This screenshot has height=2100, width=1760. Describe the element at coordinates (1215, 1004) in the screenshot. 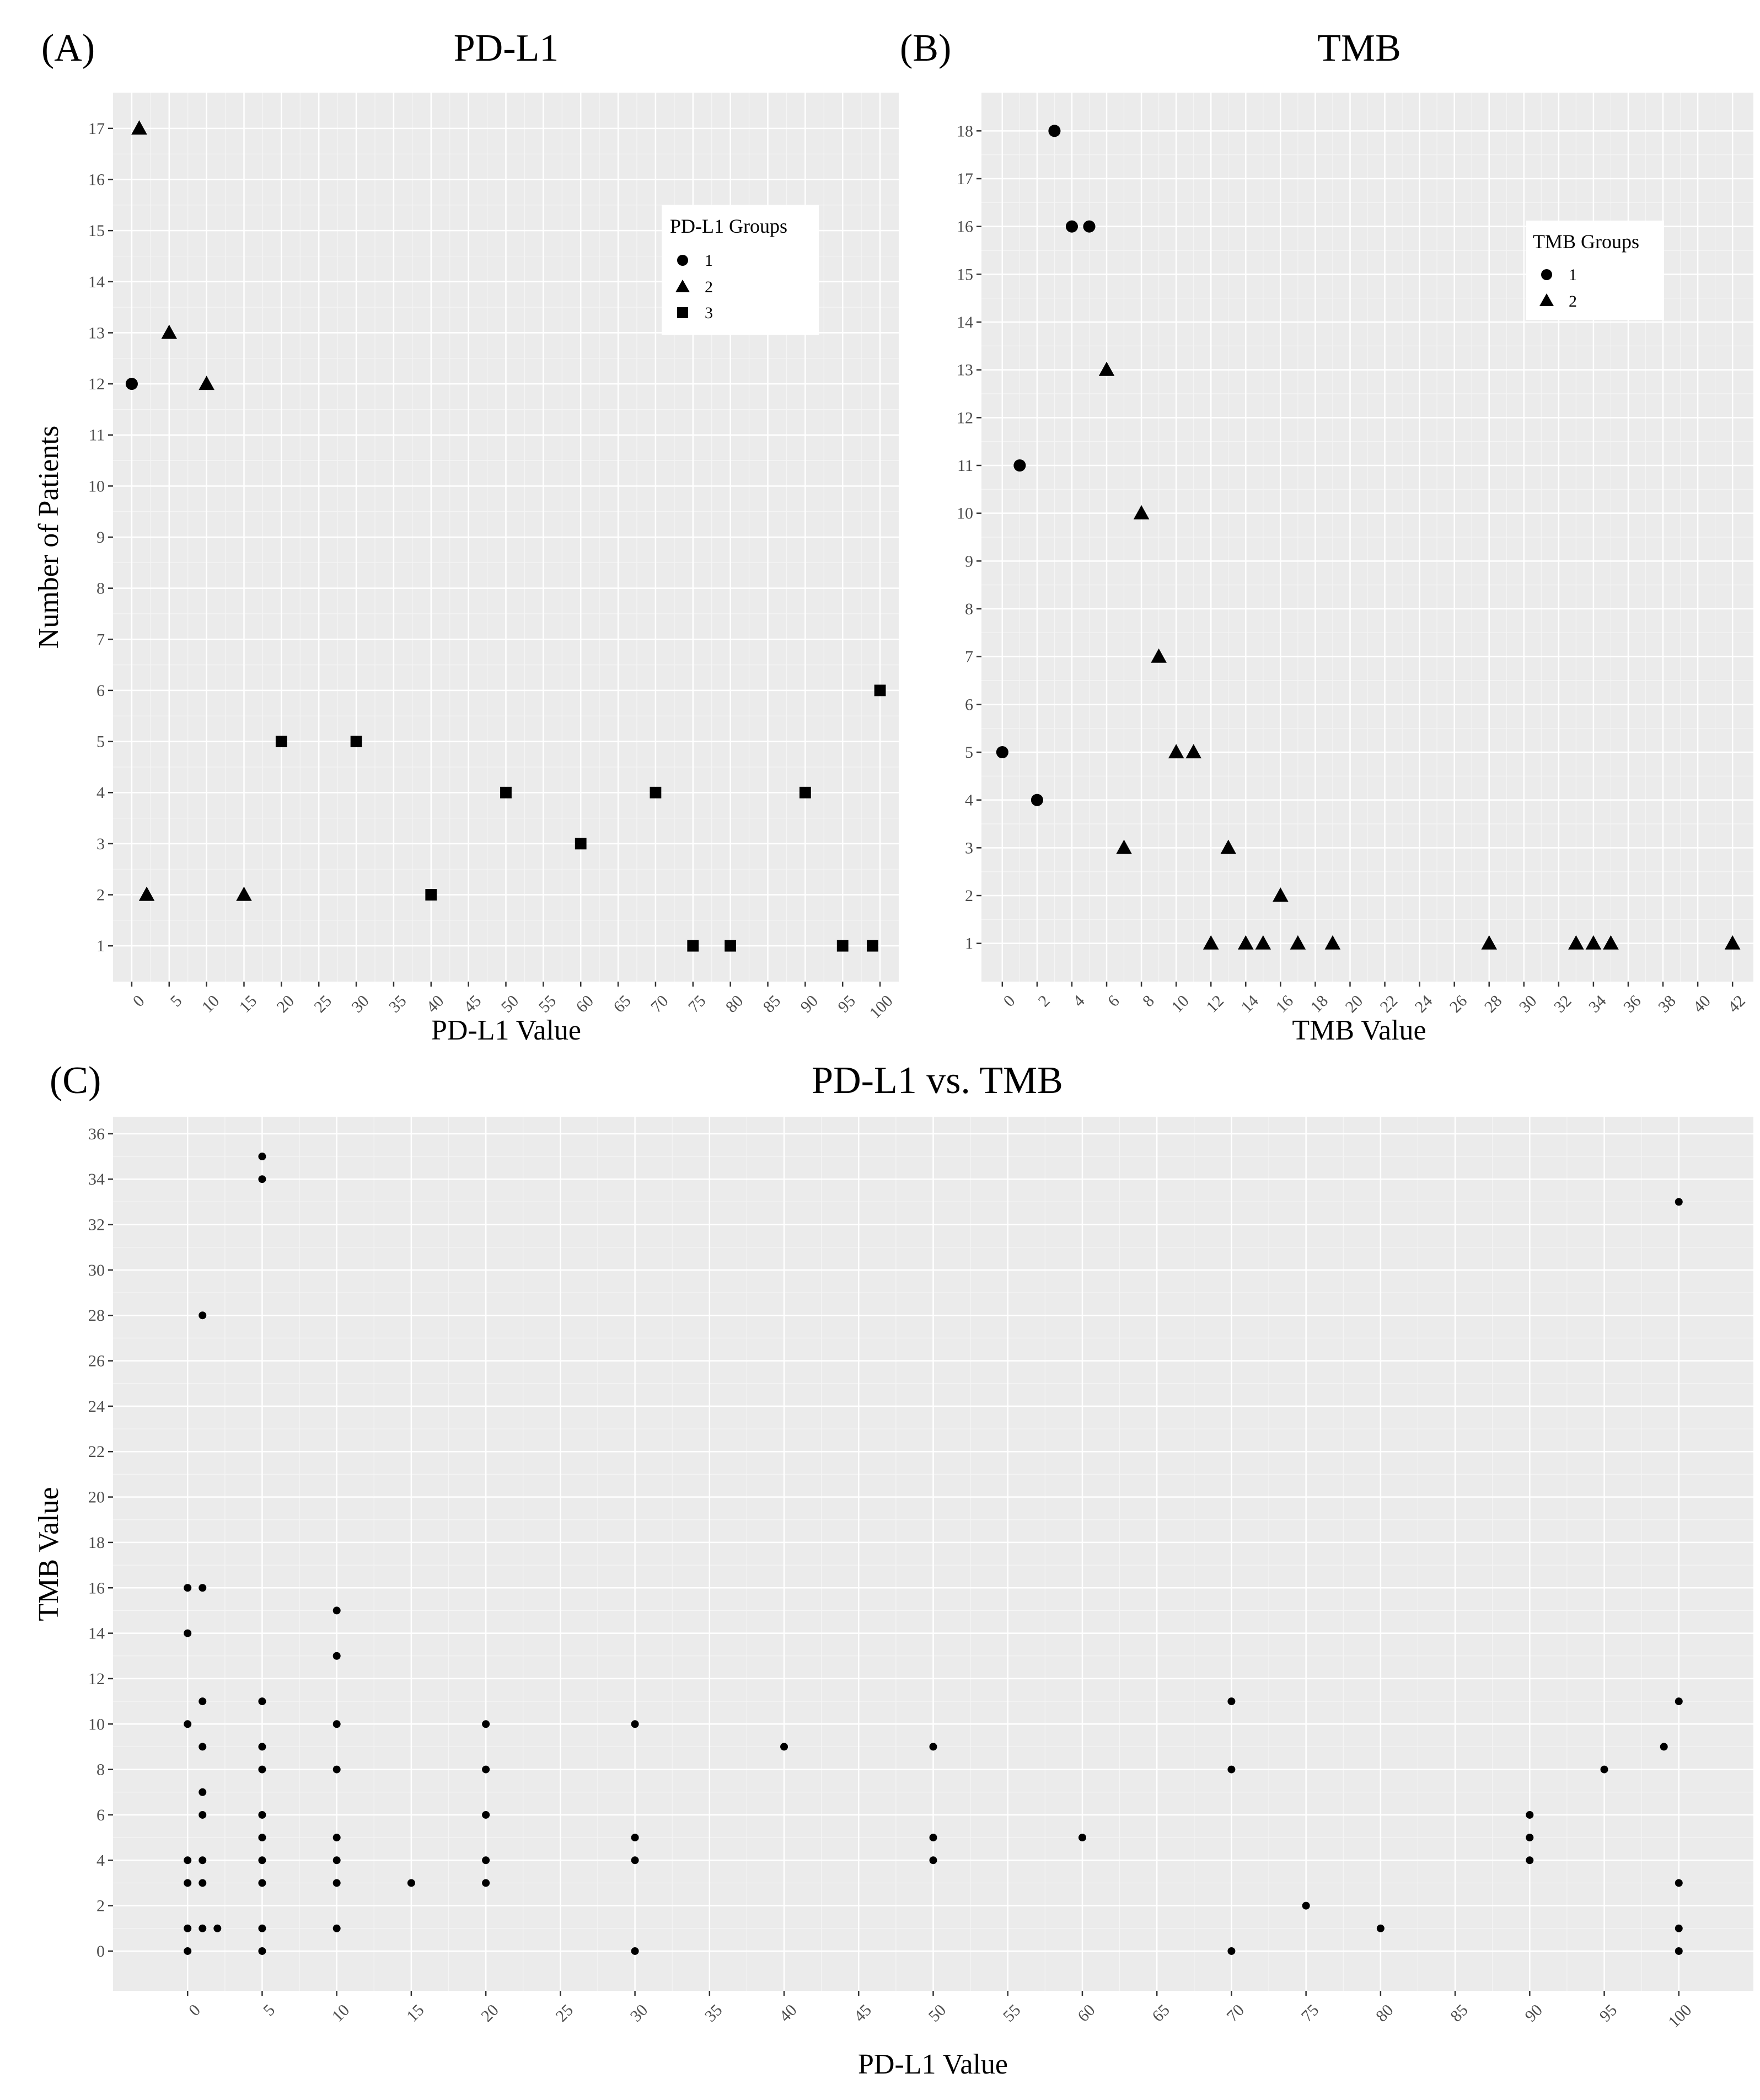

I see `panel-b-x-tick-label: 12` at that location.